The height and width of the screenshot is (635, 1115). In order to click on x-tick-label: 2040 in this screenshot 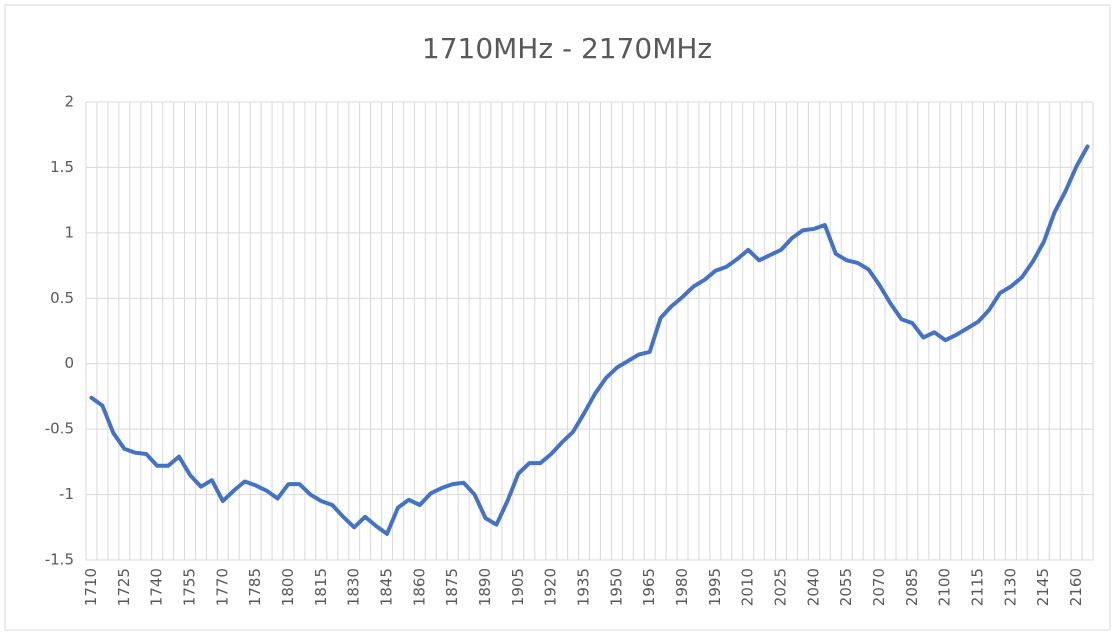, I will do `click(813, 587)`.